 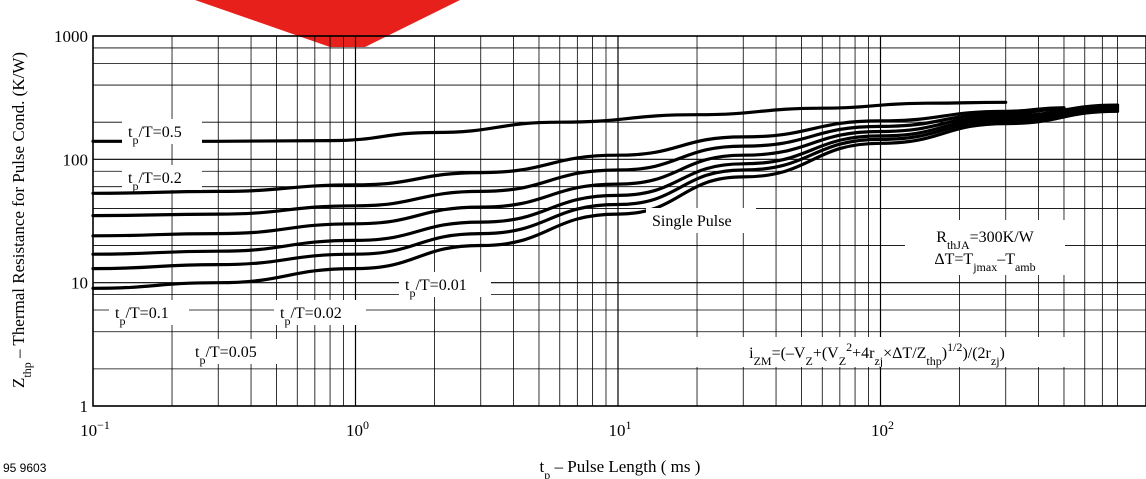 What do you see at coordinates (692, 221) in the screenshot?
I see `curve-label: Single Pulse` at bounding box center [692, 221].